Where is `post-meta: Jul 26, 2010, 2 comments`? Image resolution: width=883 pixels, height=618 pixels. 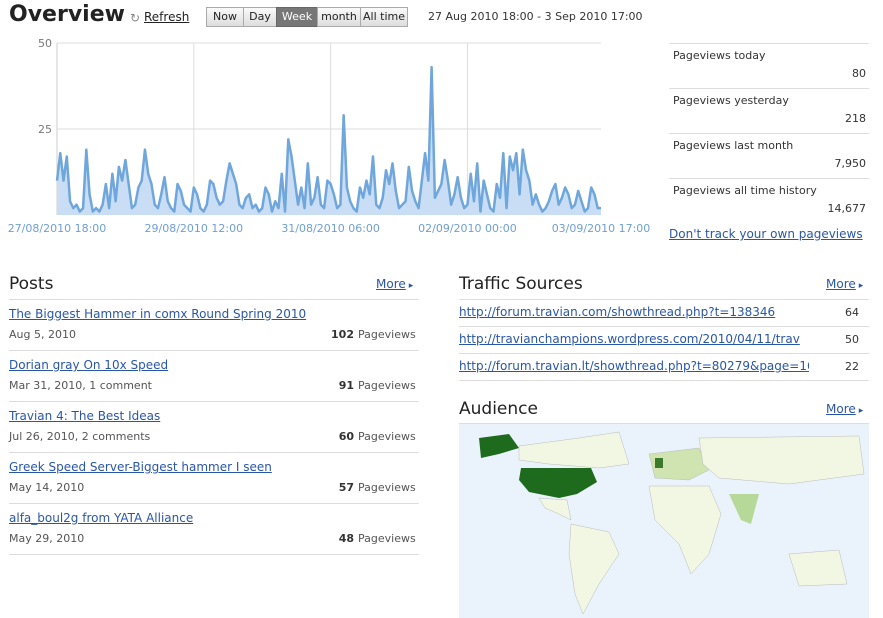 post-meta: Jul 26, 2010, 2 comments is located at coordinates (80, 436).